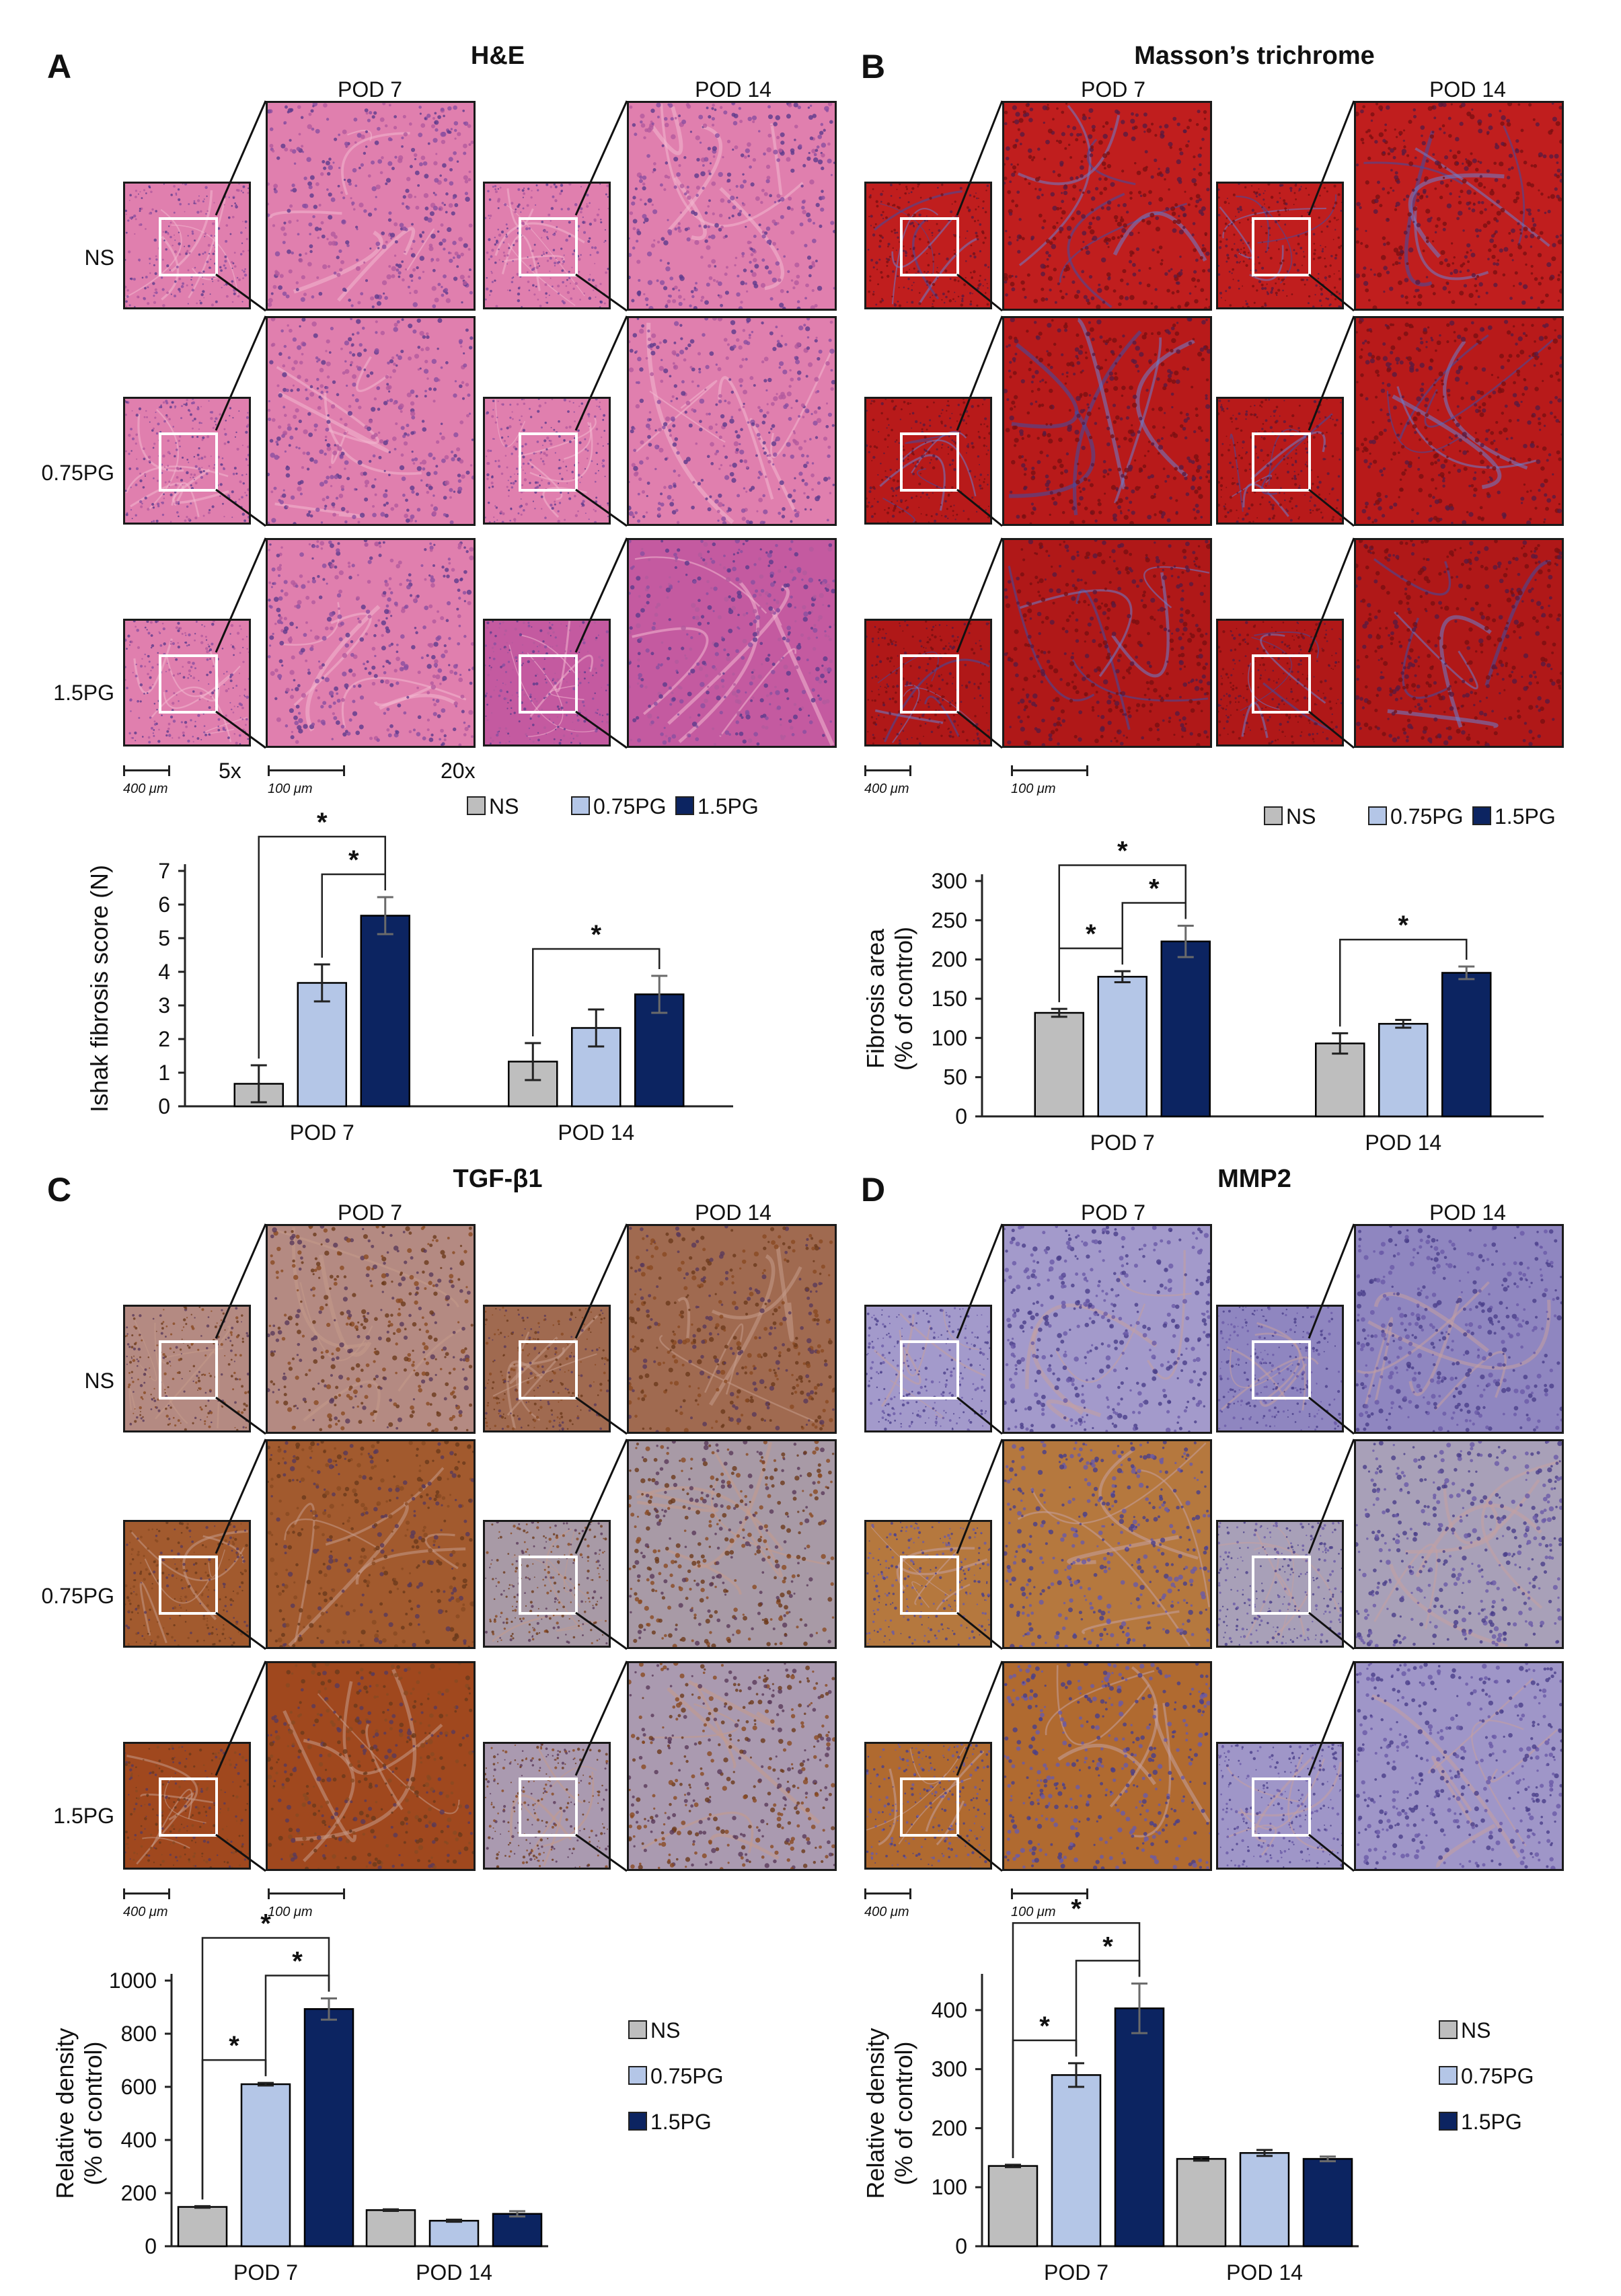 The height and width of the screenshot is (2296, 1621). I want to click on y-tick-label: 1, so click(164, 1073).